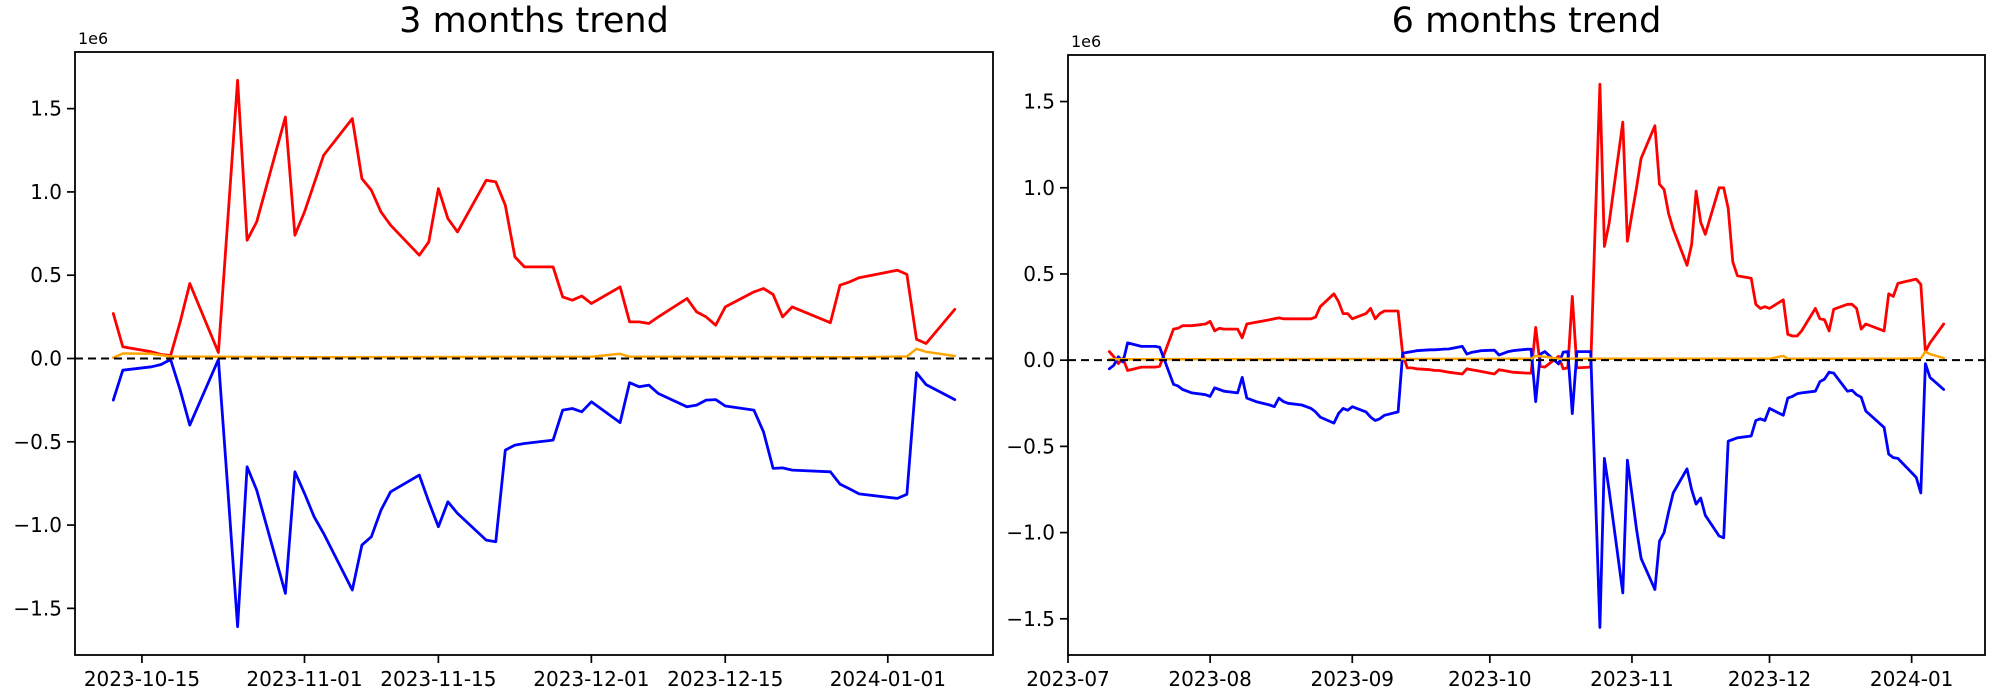  I want to click on x-tick-label: 2023-11-01, so click(304, 679).